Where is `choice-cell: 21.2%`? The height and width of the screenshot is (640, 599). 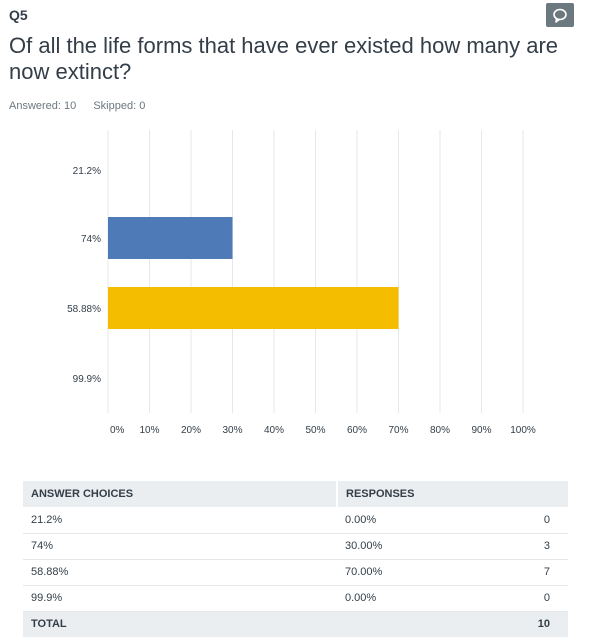 choice-cell: 21.2% is located at coordinates (180, 520).